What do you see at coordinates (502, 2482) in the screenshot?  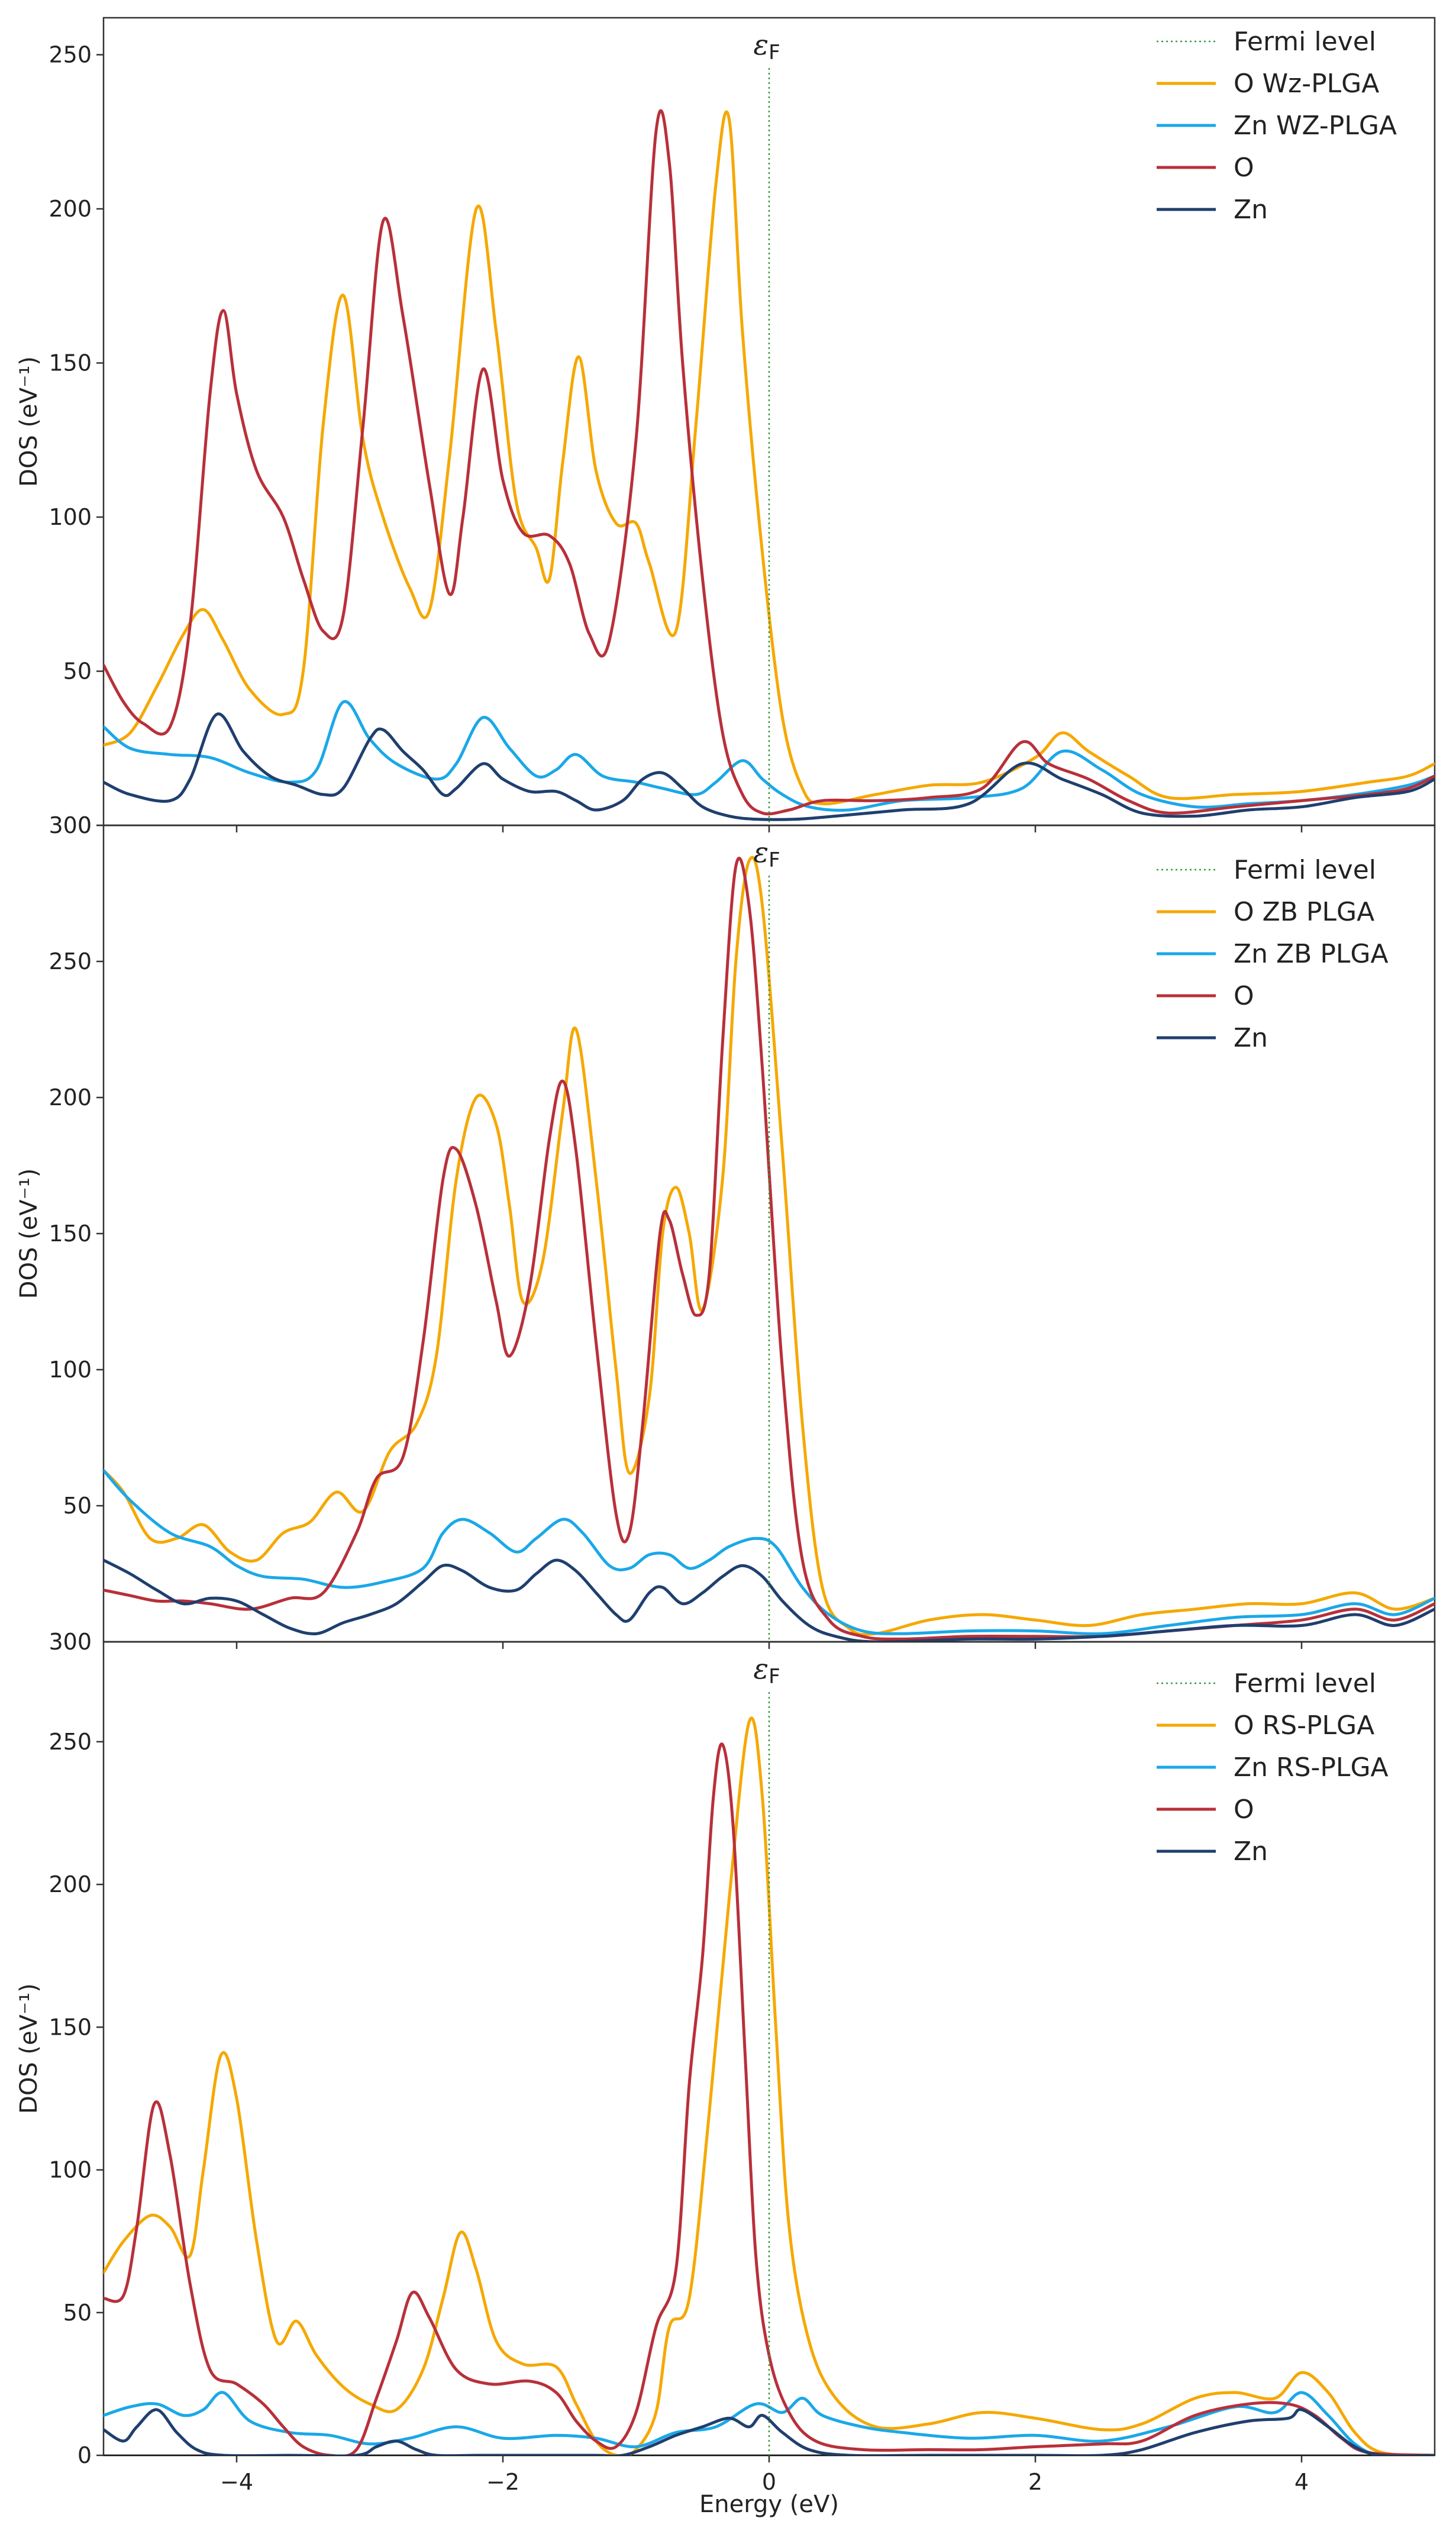 I see `x-tick-label: −2` at bounding box center [502, 2482].